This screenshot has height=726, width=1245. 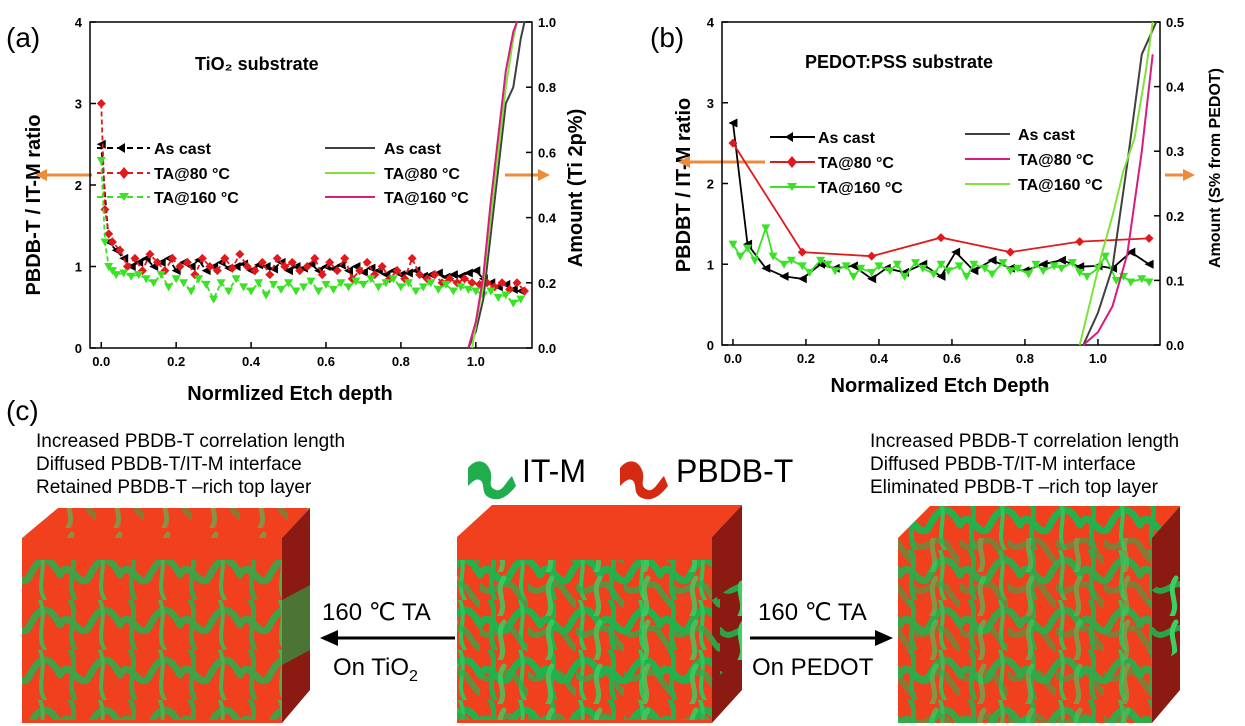 What do you see at coordinates (124, 173) in the screenshot?
I see `legend-marker-diamond` at bounding box center [124, 173].